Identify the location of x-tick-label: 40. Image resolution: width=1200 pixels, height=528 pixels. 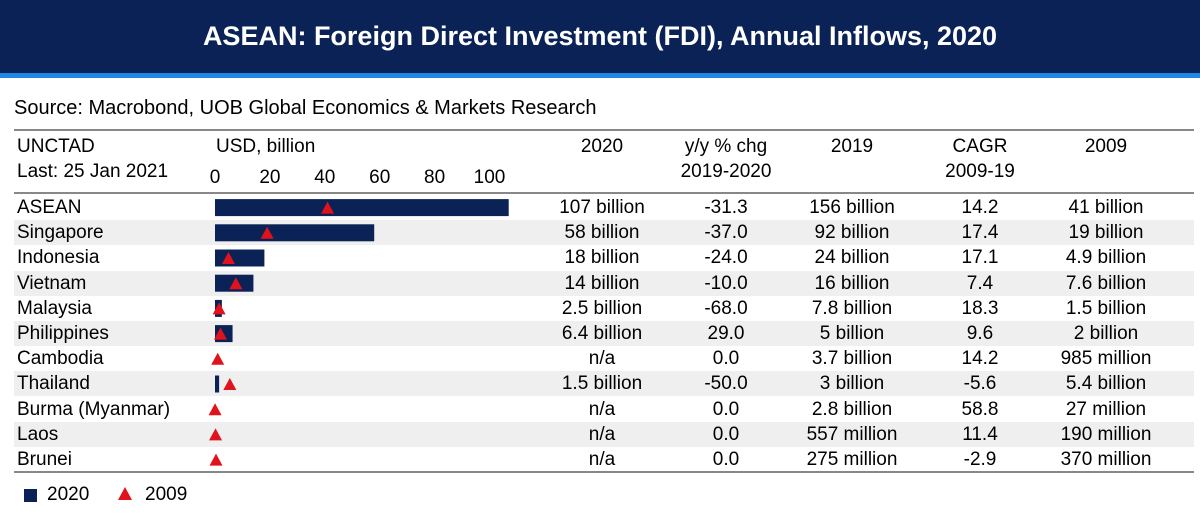
(324, 177).